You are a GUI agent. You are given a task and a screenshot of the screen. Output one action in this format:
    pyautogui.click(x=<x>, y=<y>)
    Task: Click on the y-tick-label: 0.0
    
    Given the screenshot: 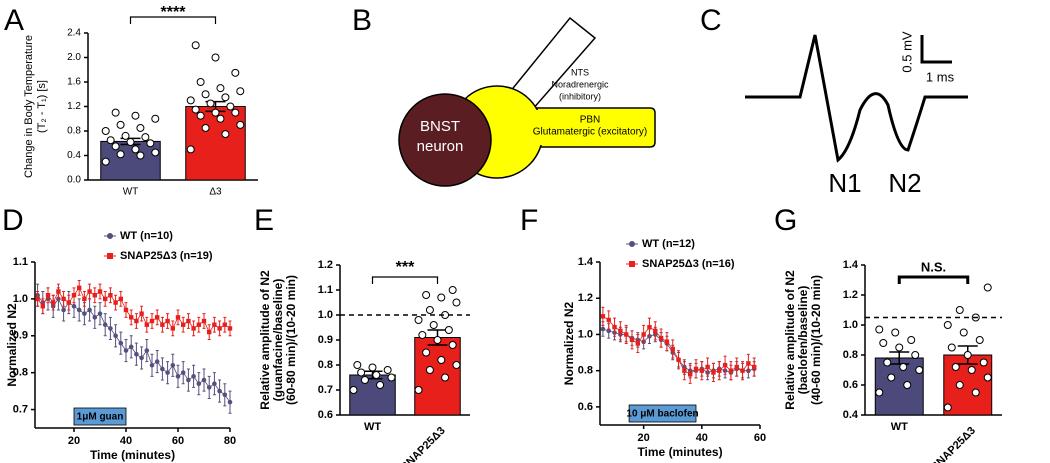 What is the action you would take?
    pyautogui.click(x=74, y=180)
    